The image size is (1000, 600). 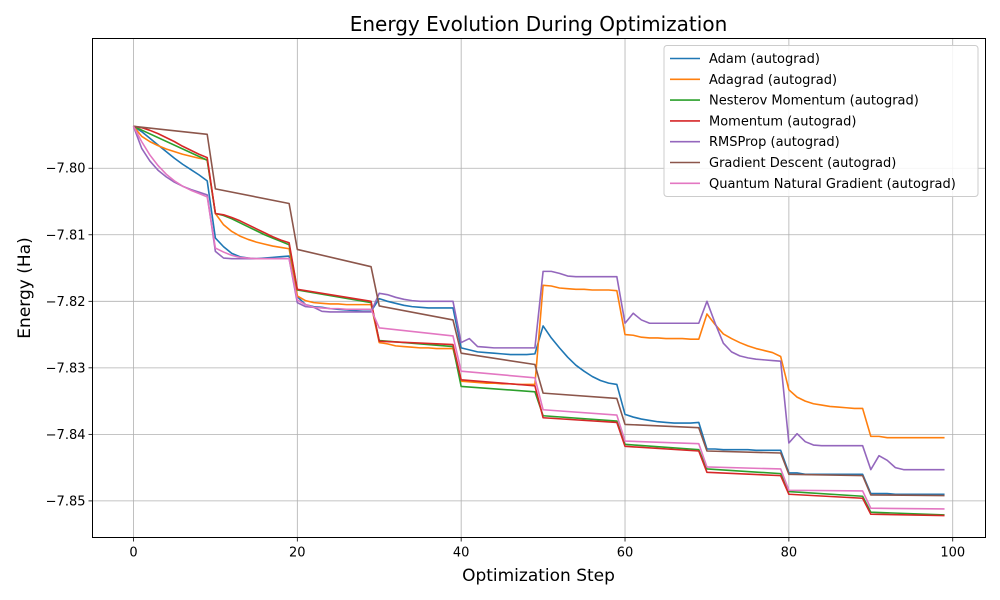 I want to click on legend-box, so click(x=821, y=121).